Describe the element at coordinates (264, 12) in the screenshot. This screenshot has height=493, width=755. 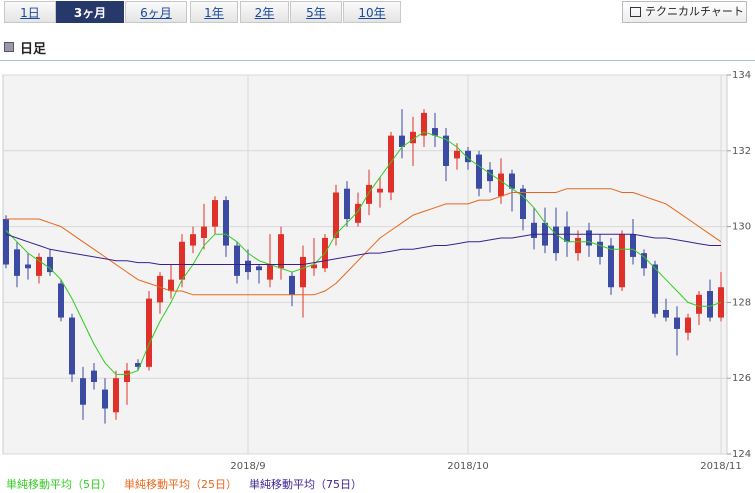
I see `period-tab: 2年` at that location.